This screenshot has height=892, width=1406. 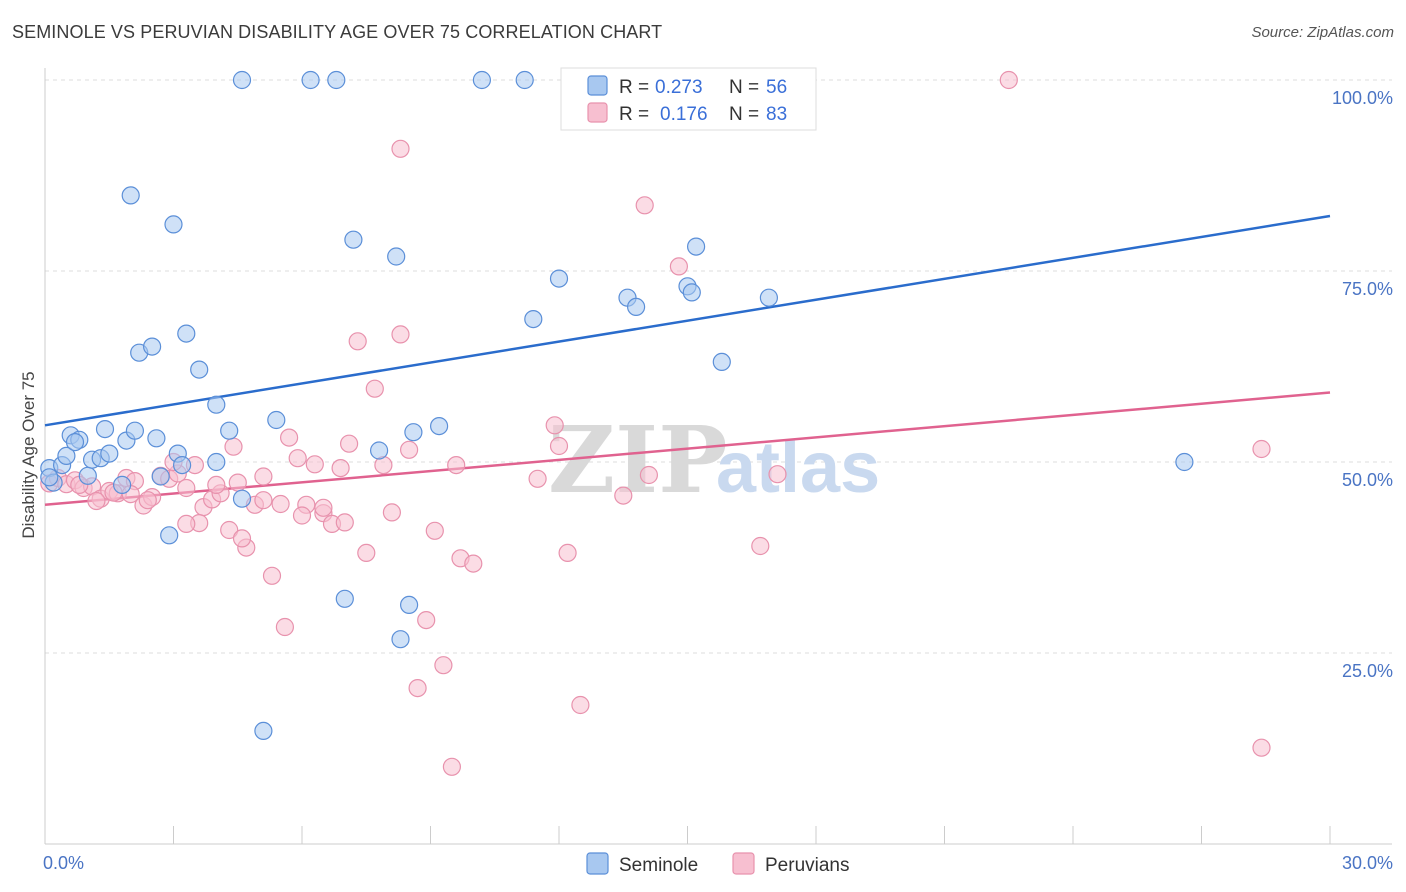 What do you see at coordinates (718, 863) in the screenshot?
I see `x-tick-labels: 0.0% 30.0%` at bounding box center [718, 863].